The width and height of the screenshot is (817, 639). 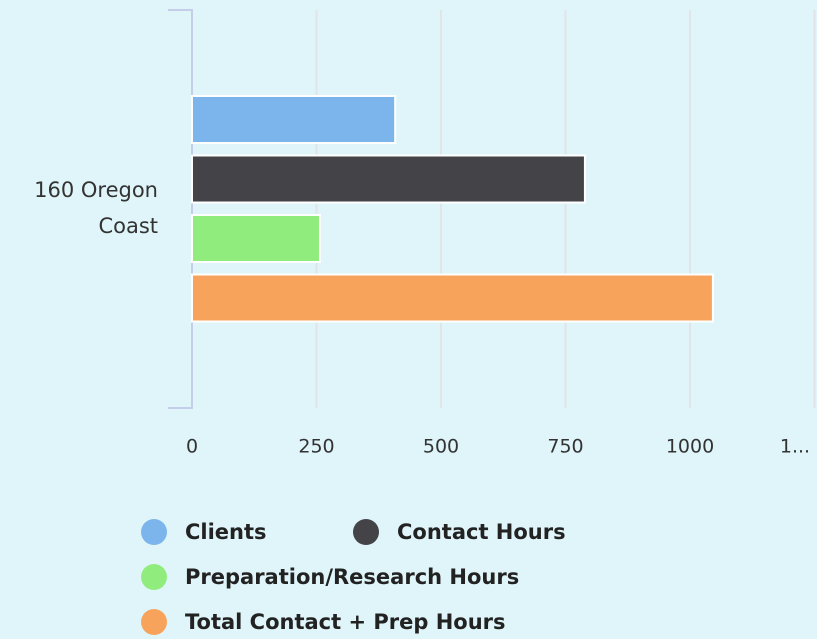 What do you see at coordinates (316, 447) in the screenshot?
I see `x-tick-label: 250` at bounding box center [316, 447].